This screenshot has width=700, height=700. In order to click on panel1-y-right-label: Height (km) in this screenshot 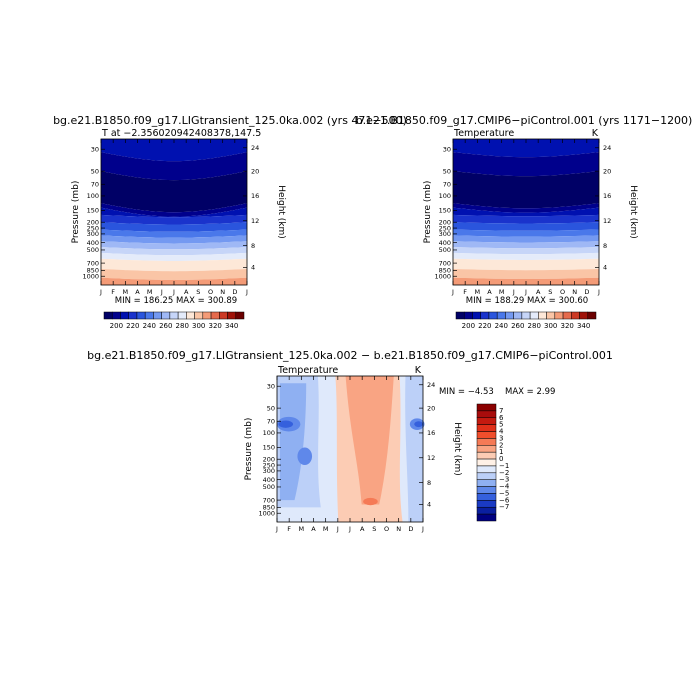, I will do `click(281, 212)`.